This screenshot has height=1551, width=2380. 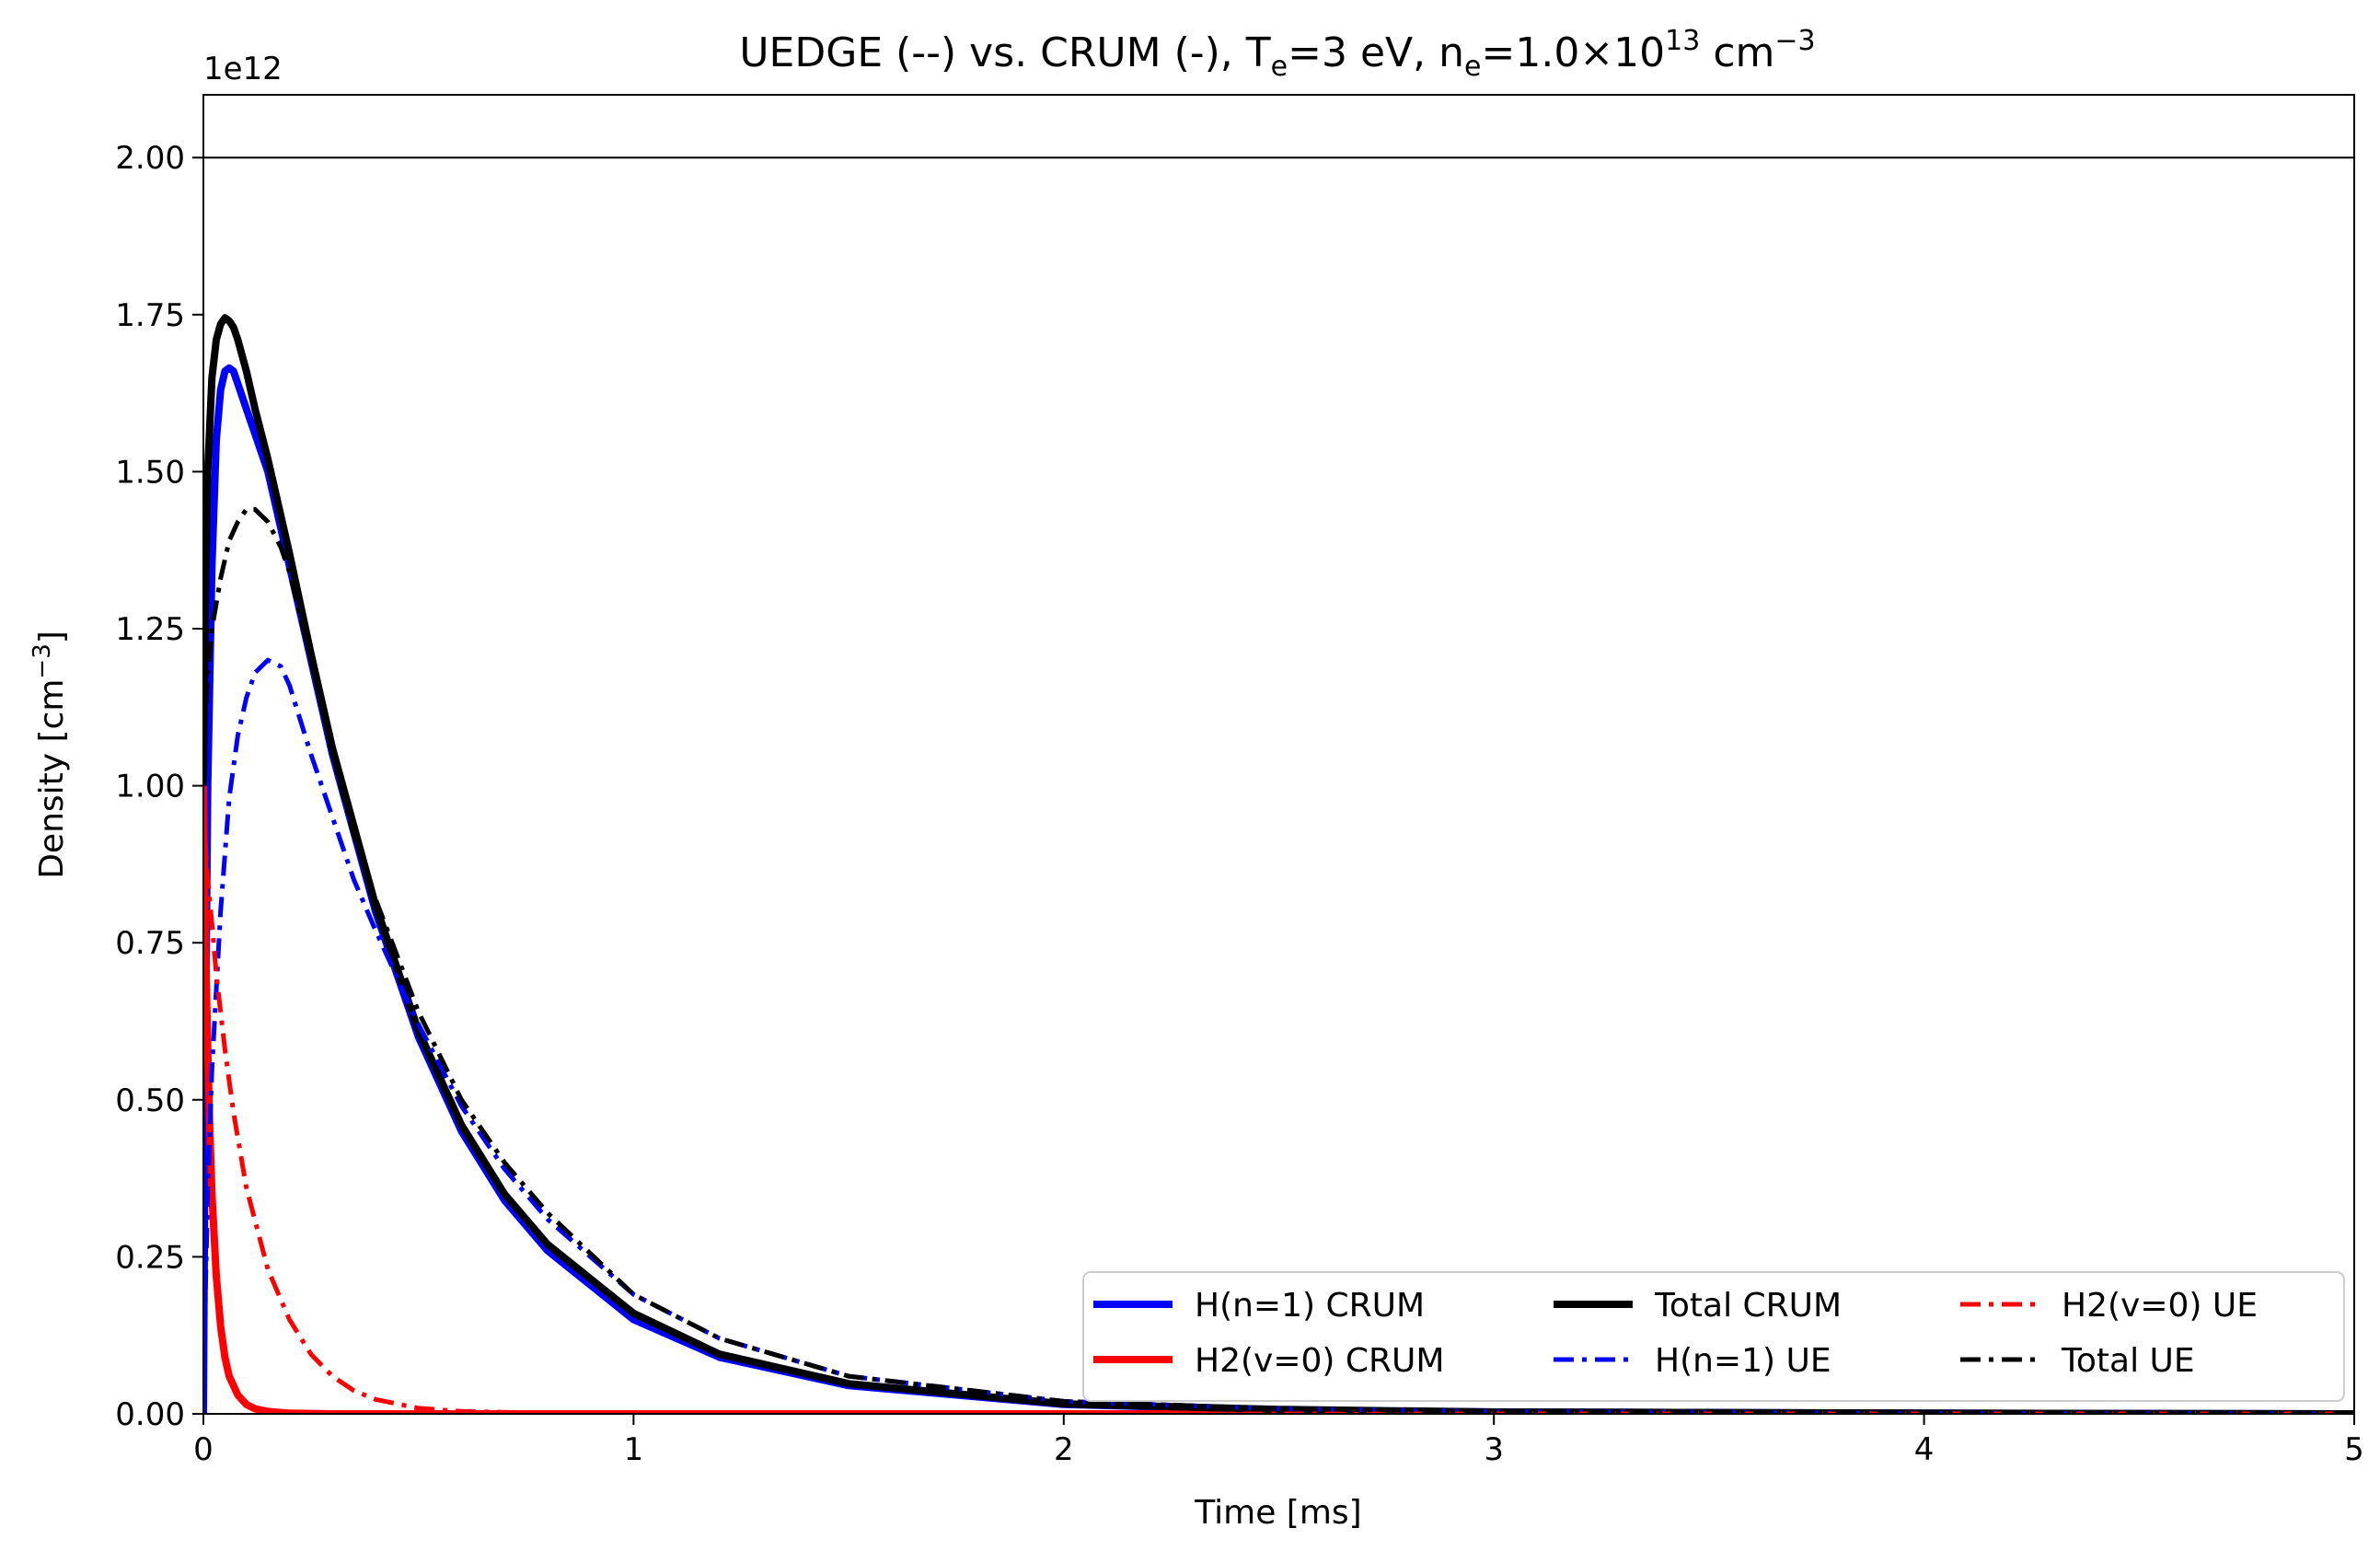 What do you see at coordinates (1064, 1450) in the screenshot?
I see `x-tick-label: 2` at bounding box center [1064, 1450].